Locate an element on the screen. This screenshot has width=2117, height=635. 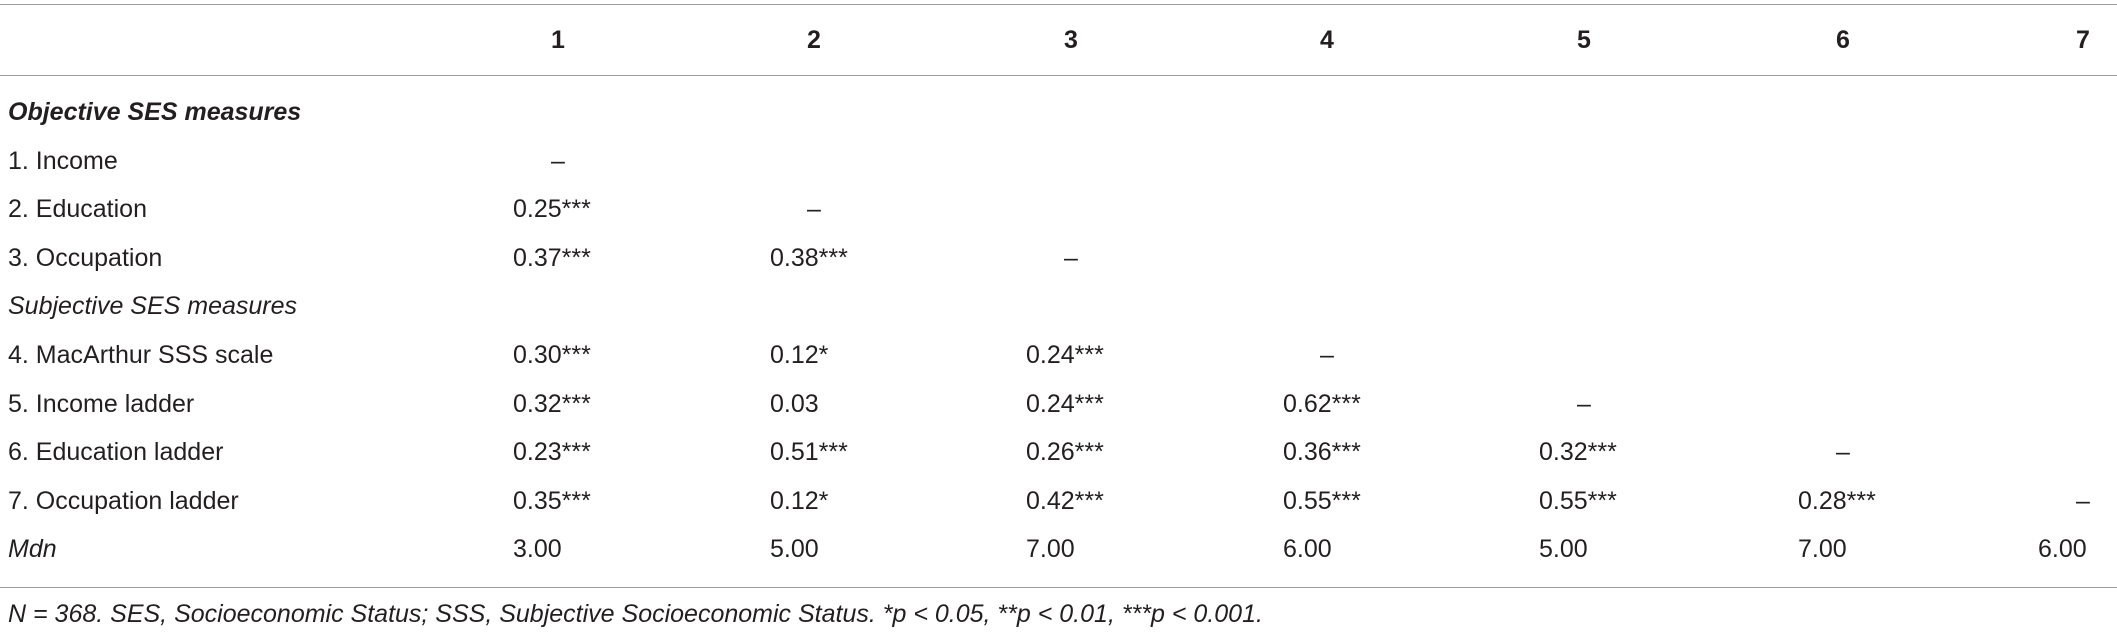
row-label: 2. Education is located at coordinates (77, 209).